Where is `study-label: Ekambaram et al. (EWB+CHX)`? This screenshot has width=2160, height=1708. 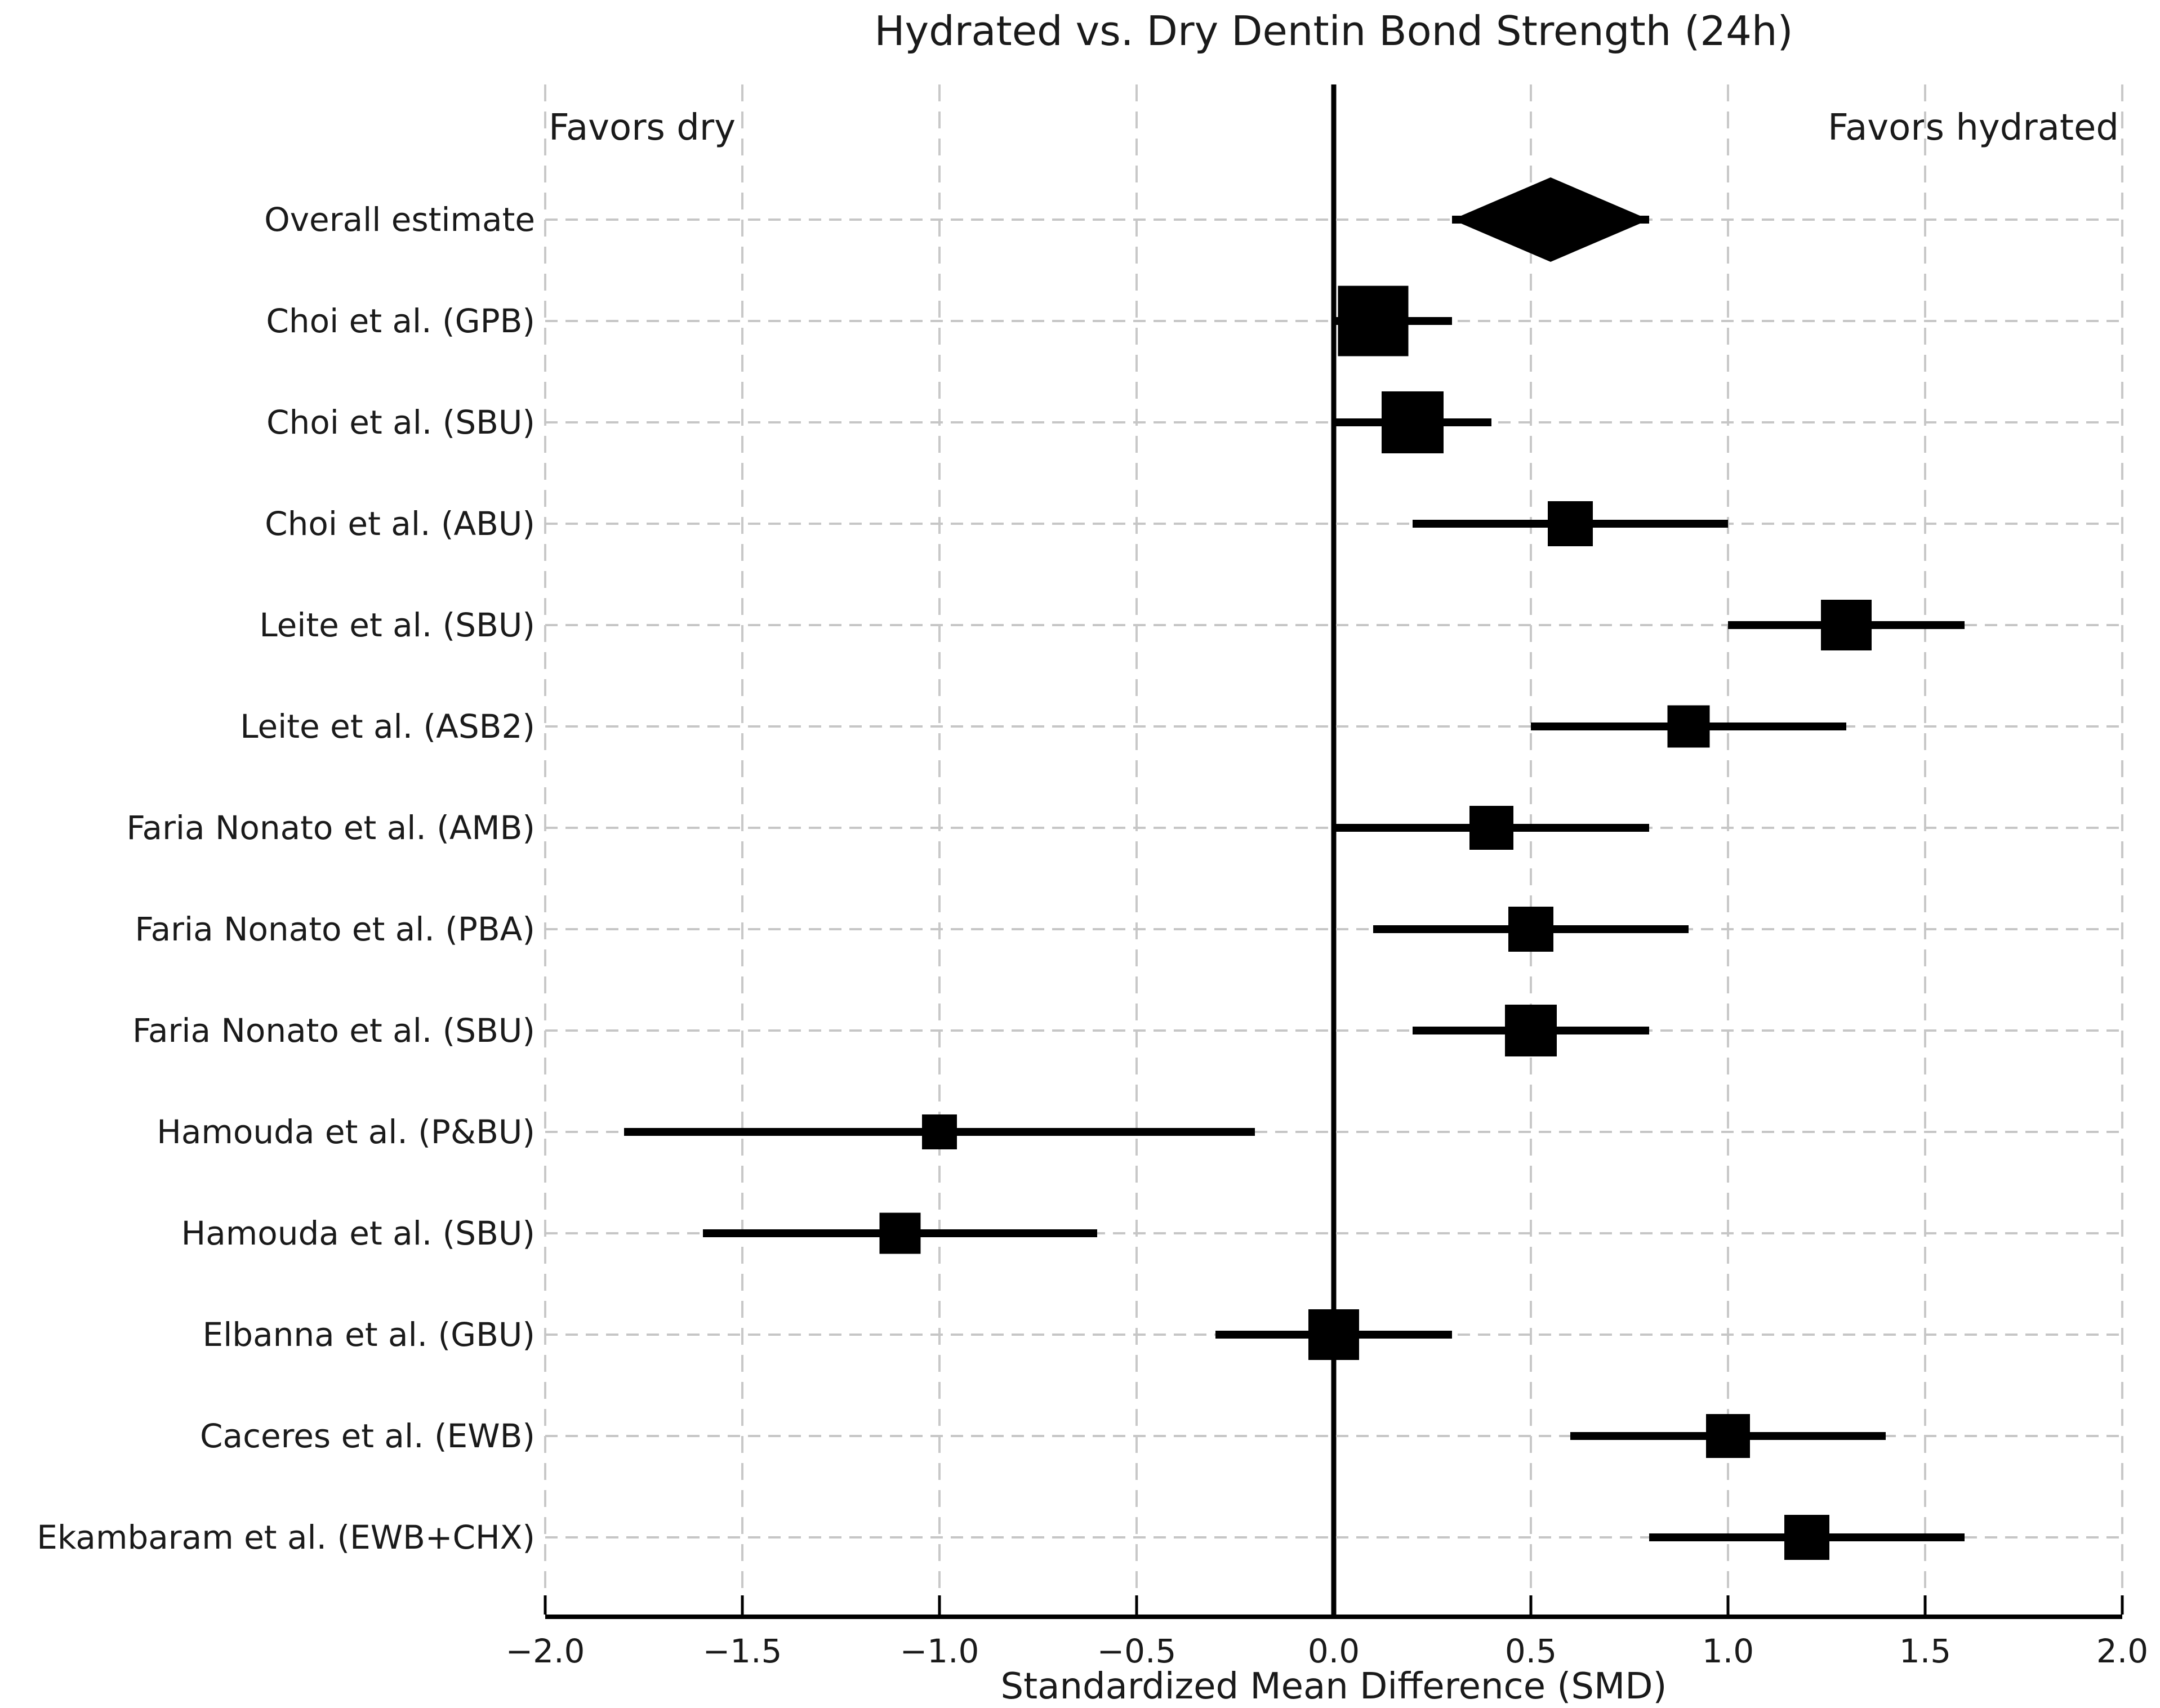 study-label: Ekambaram et al. (EWB+CHX) is located at coordinates (286, 1537).